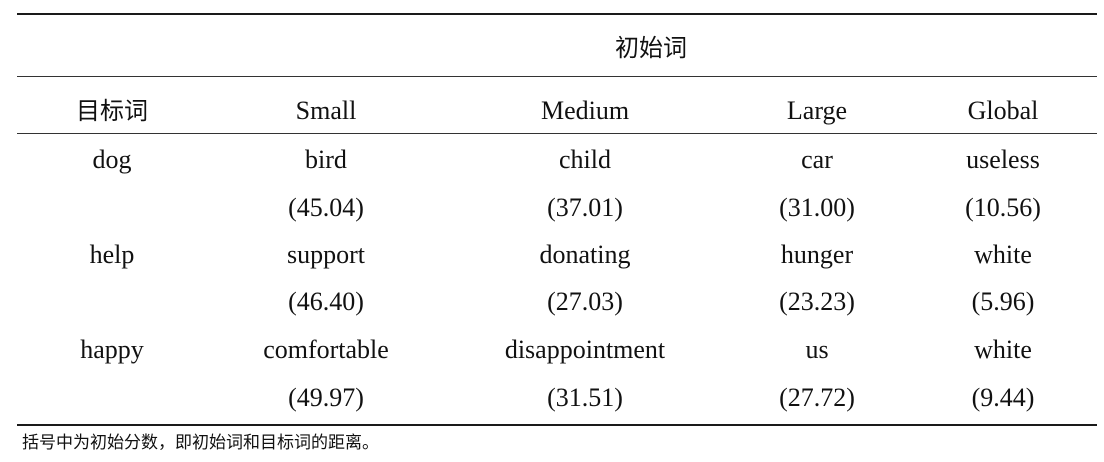 This screenshot has width=1104, height=462. I want to click on table-cell-score: (45.04), so click(326, 207).